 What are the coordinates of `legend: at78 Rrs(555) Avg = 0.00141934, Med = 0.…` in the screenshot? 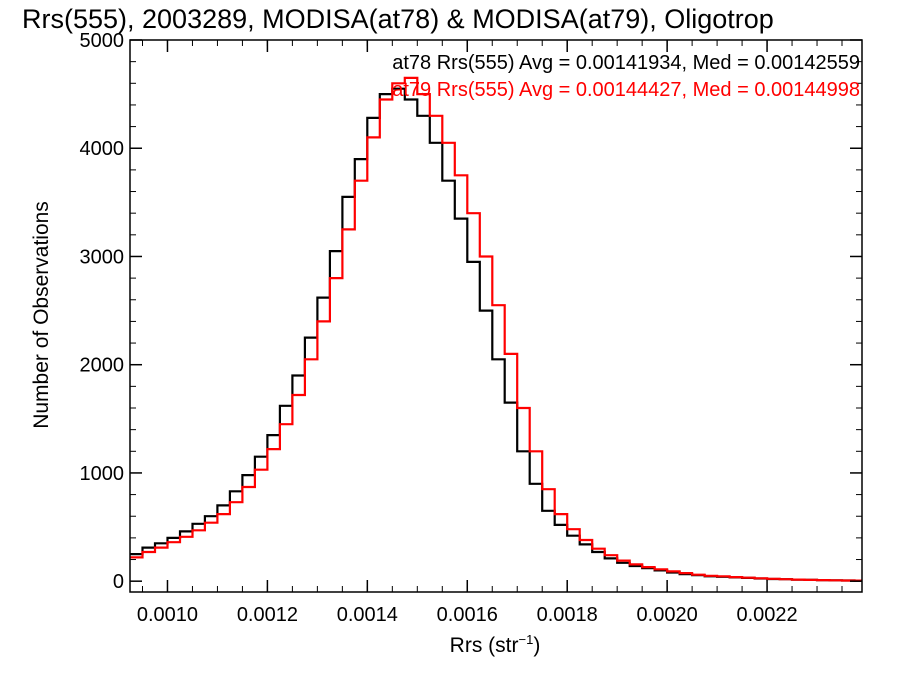 It's located at (626, 76).